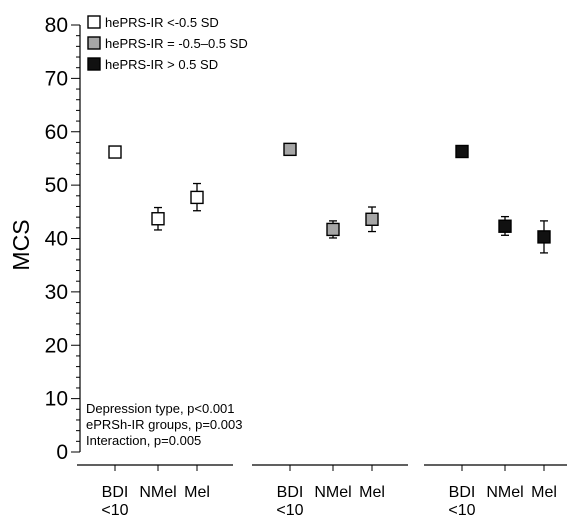 This screenshot has height=517, width=567. What do you see at coordinates (56, 239) in the screenshot?
I see `y-tick-label: 40` at bounding box center [56, 239].